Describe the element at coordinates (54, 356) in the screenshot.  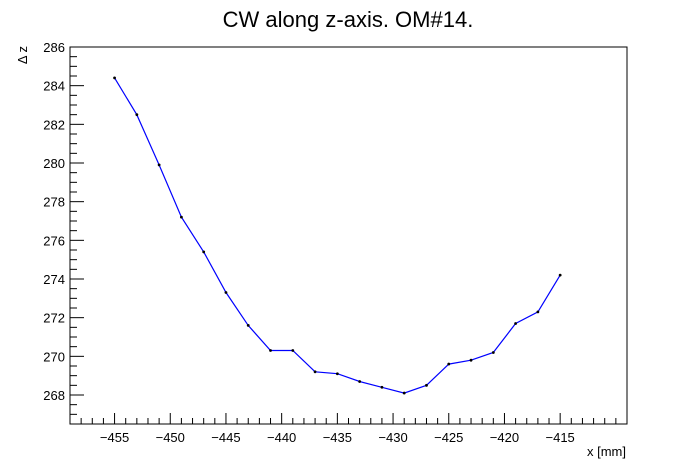
I see `y-tick-label: 270` at that location.